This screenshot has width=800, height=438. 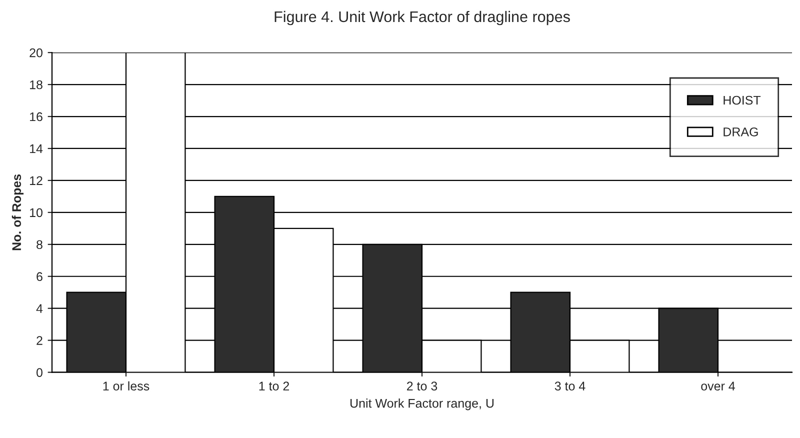 I want to click on y-tick-label: 12, so click(x=36, y=180).